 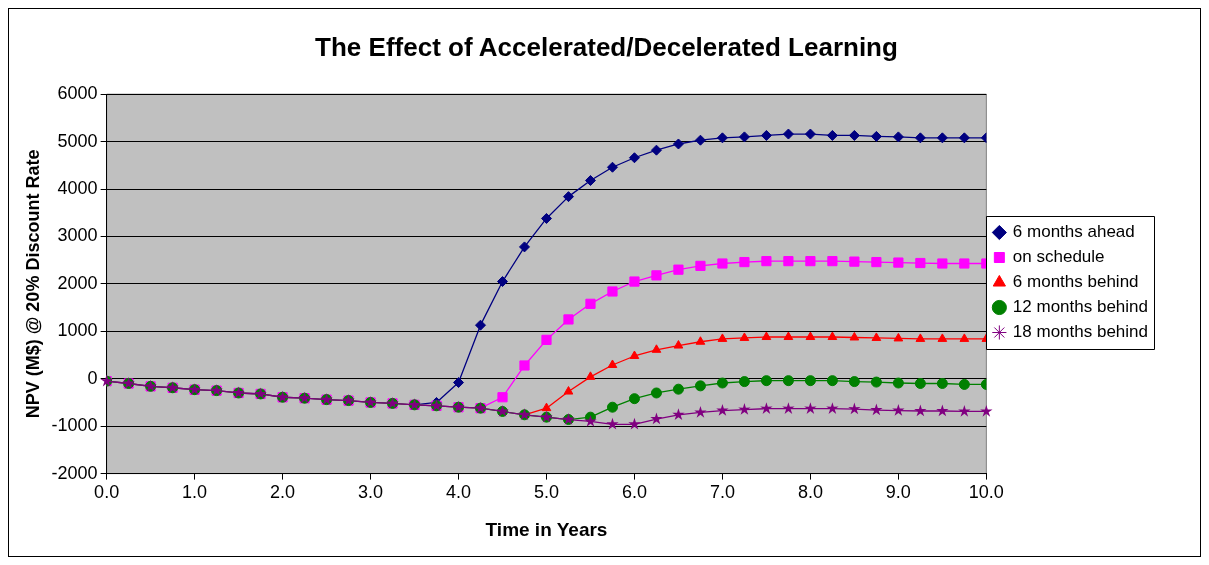 I want to click on x-tick-label: 9.0, so click(x=898, y=492).